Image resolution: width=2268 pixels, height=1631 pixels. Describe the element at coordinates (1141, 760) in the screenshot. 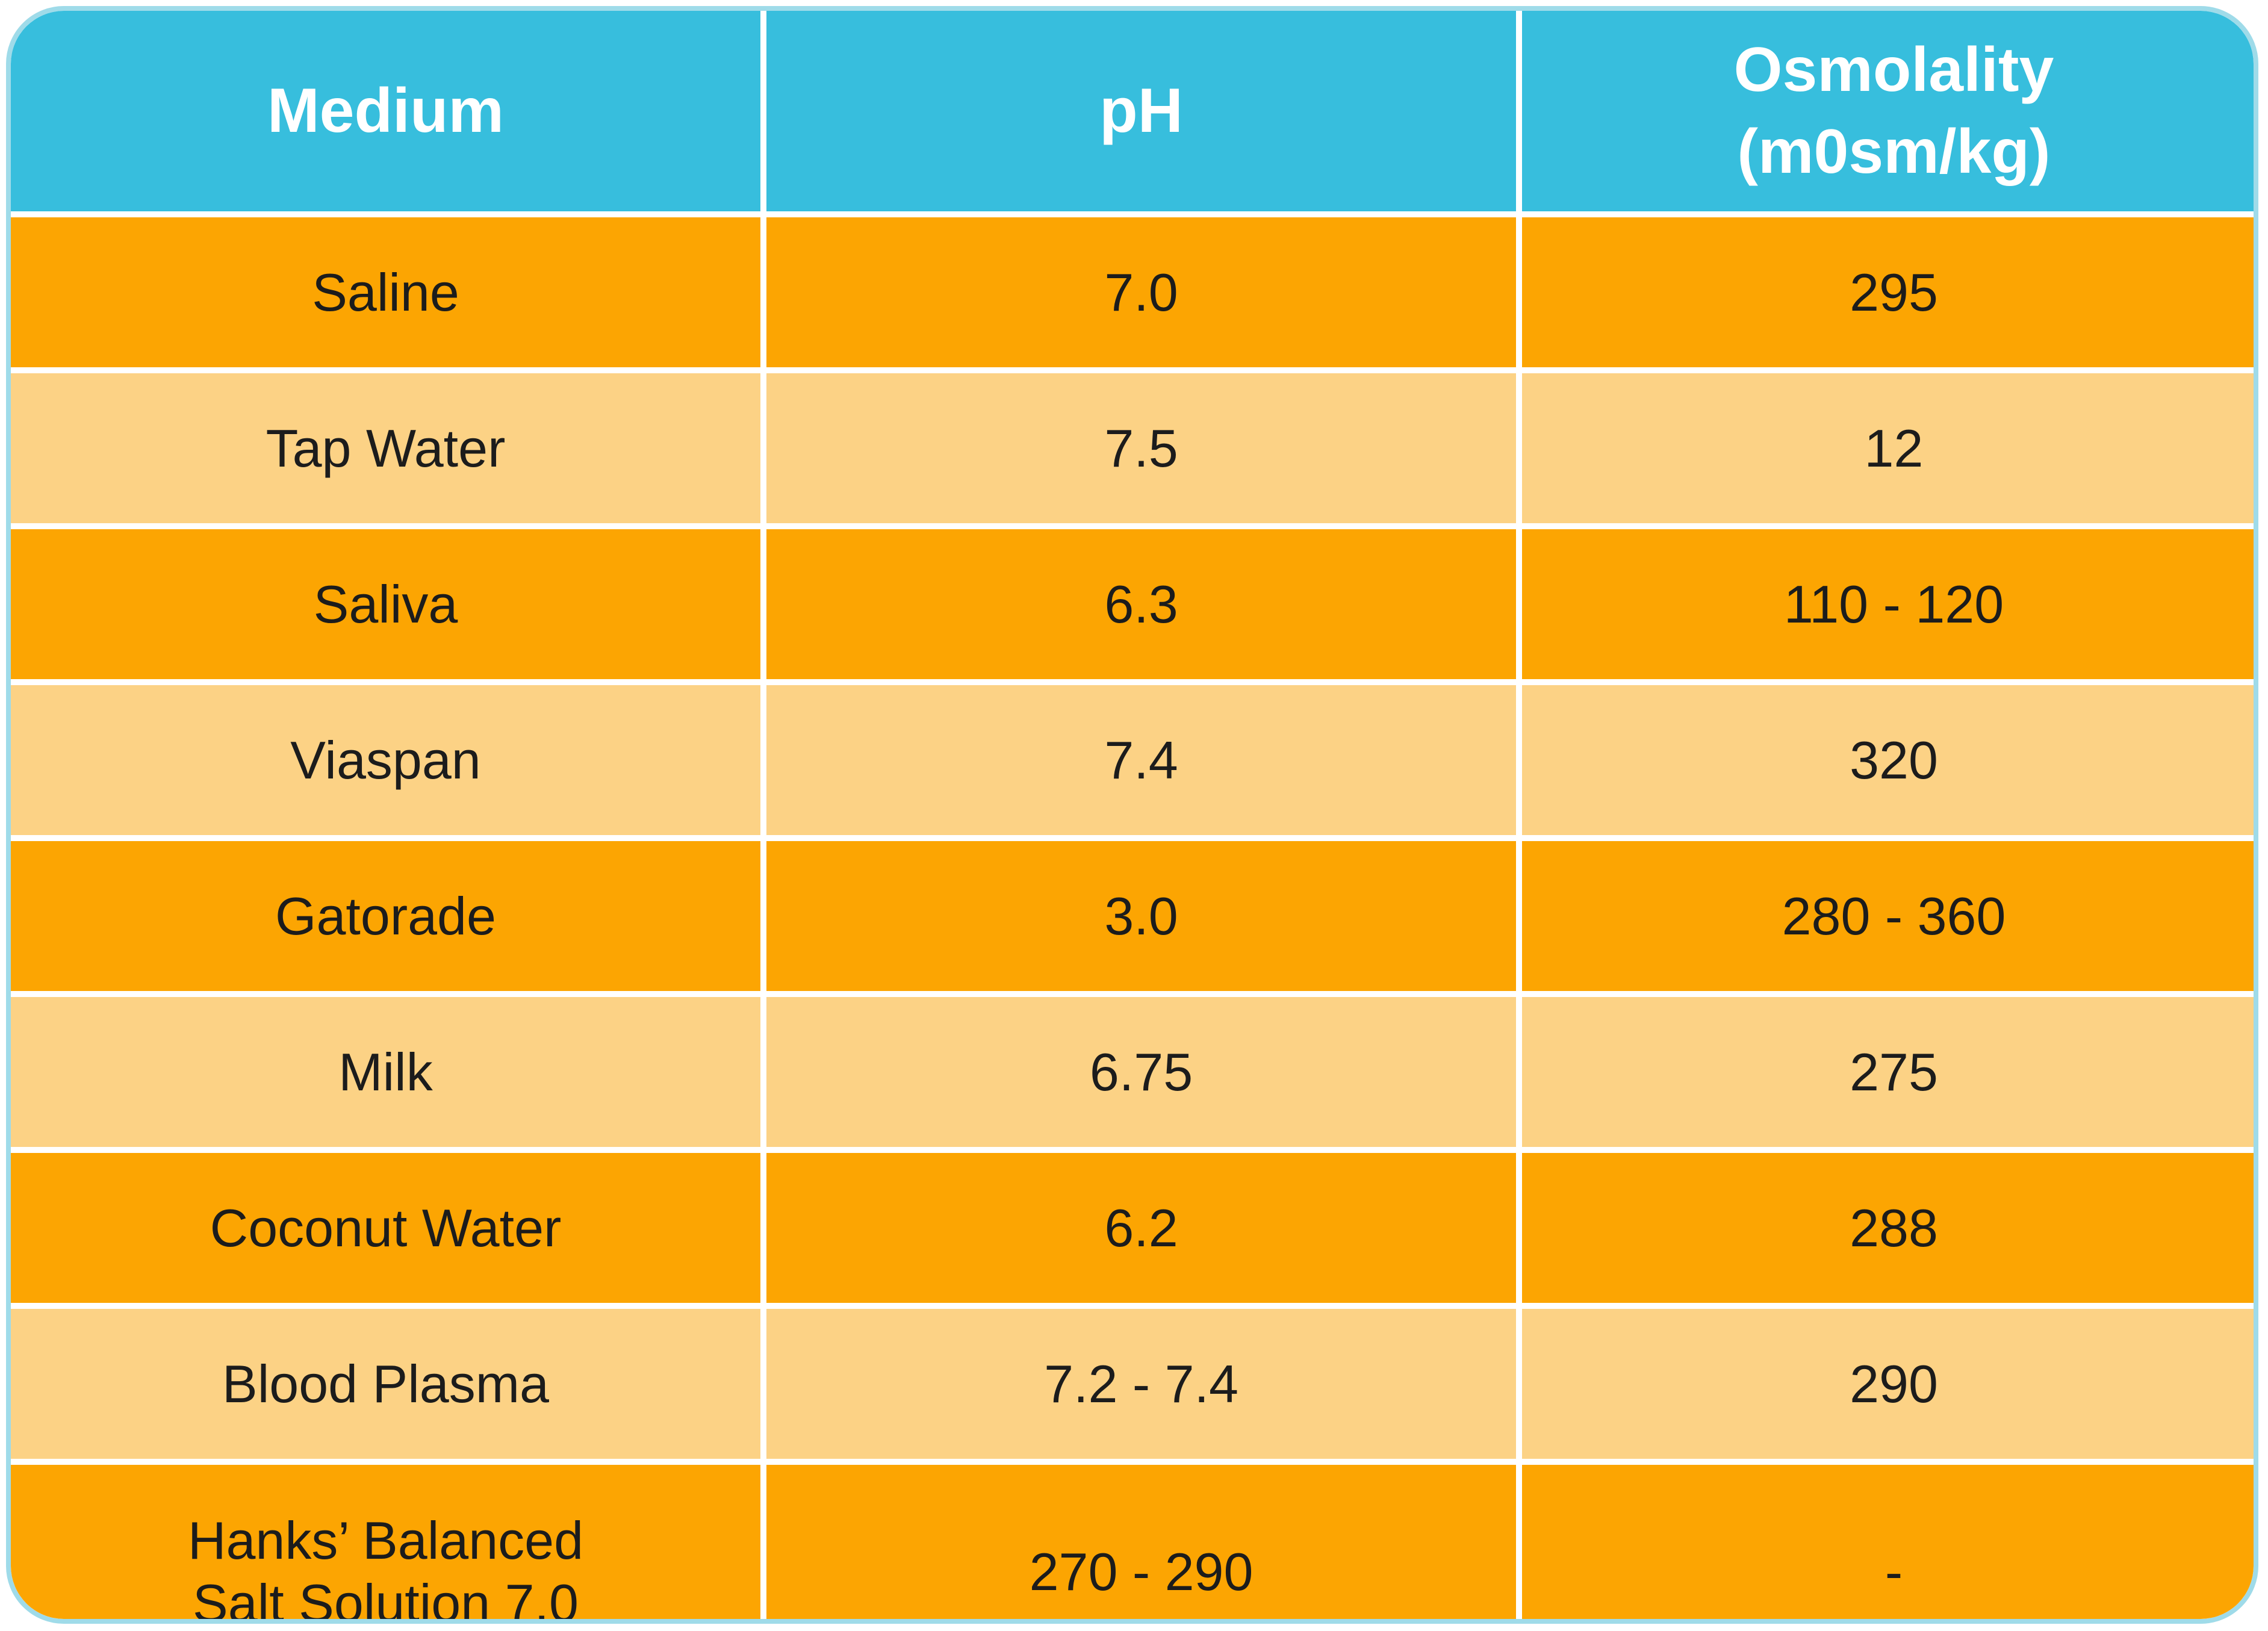

I see `cell-ph: 7.4` at that location.